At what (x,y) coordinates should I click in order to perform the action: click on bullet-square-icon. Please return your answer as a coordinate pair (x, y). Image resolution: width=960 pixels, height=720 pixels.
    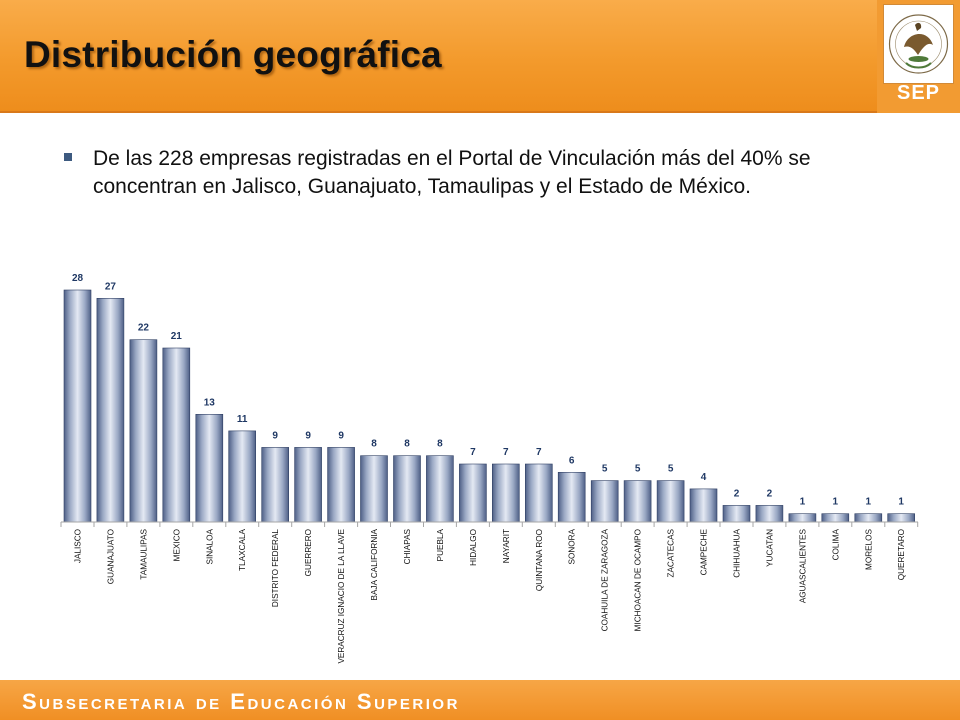
    Looking at the image, I should click on (68, 157).